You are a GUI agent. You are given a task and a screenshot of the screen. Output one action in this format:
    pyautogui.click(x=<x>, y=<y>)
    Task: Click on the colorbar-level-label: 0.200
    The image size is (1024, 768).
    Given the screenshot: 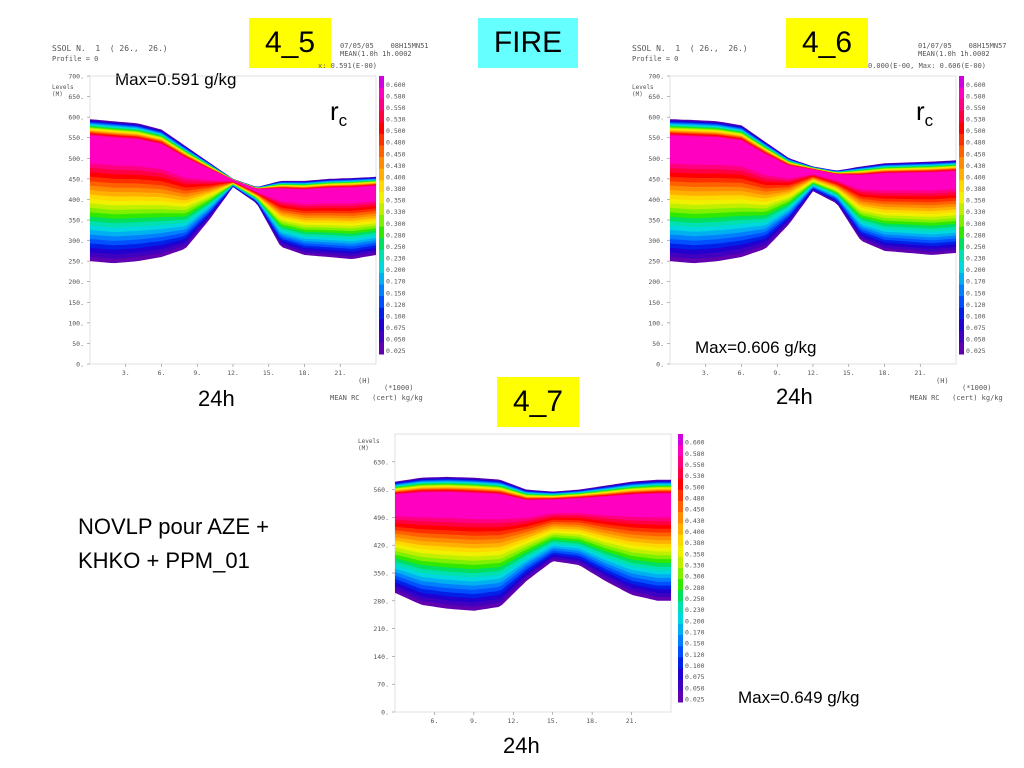 What is the action you would take?
    pyautogui.click(x=695, y=621)
    